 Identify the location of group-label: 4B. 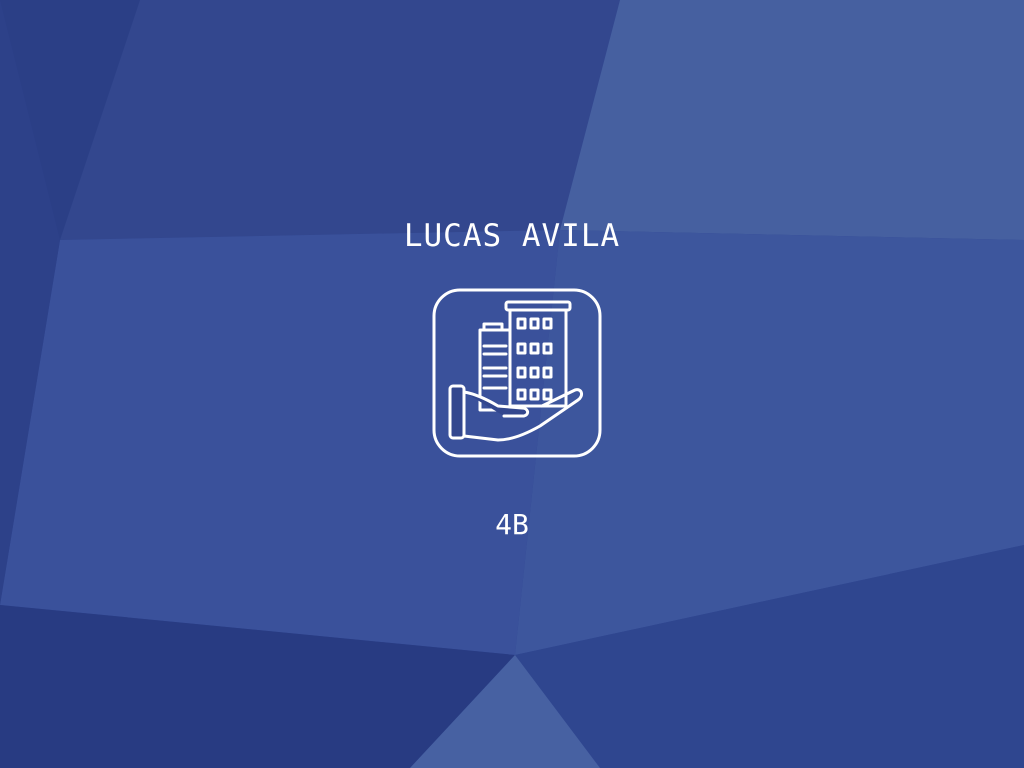
(512, 524).